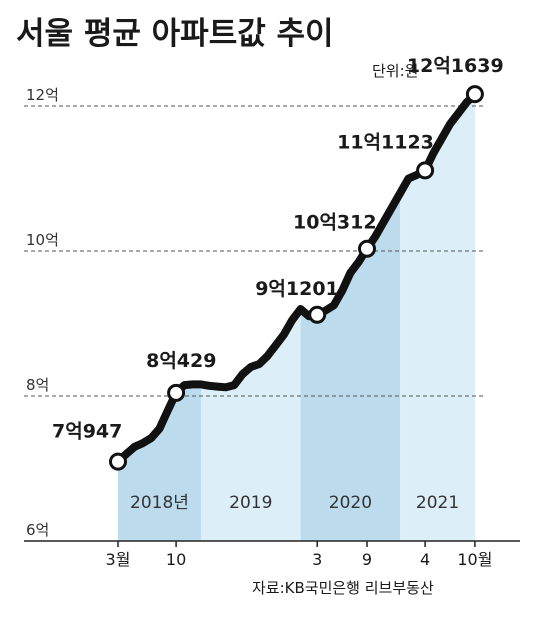 This screenshot has width=559, height=623. Describe the element at coordinates (42, 95) in the screenshot. I see `y-tick-label: 12억` at that location.